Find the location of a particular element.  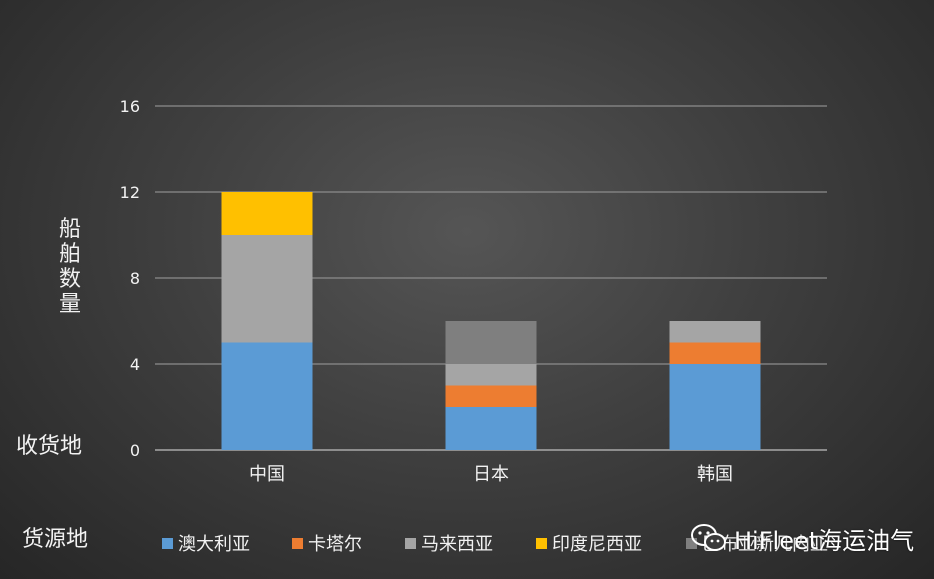

legend-label: 澳大利亚 is located at coordinates (214, 544).